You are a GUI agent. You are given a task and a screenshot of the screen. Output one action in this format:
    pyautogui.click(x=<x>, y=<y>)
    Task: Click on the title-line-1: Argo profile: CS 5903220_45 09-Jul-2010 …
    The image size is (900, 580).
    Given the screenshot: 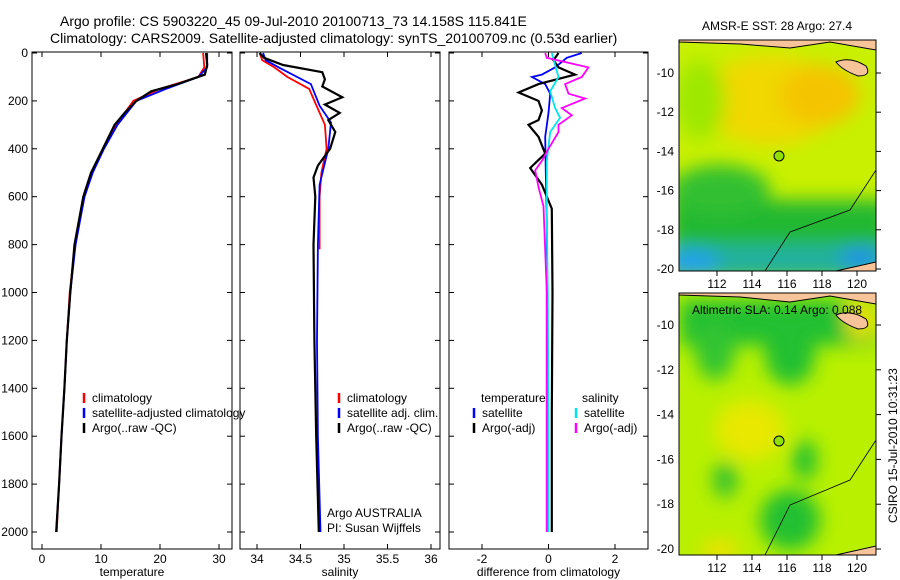 What is the action you would take?
    pyautogui.click(x=293, y=21)
    